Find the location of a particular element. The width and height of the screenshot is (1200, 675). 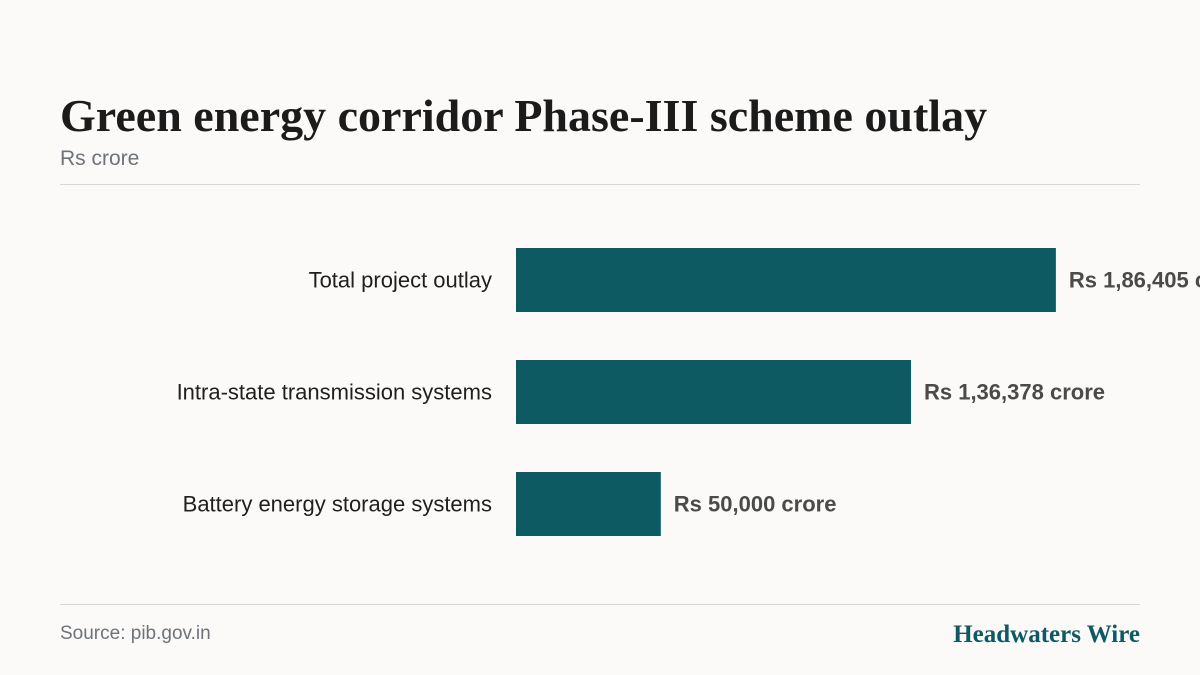

data-label: Rs 1,36,378 crore is located at coordinates (1014, 392).